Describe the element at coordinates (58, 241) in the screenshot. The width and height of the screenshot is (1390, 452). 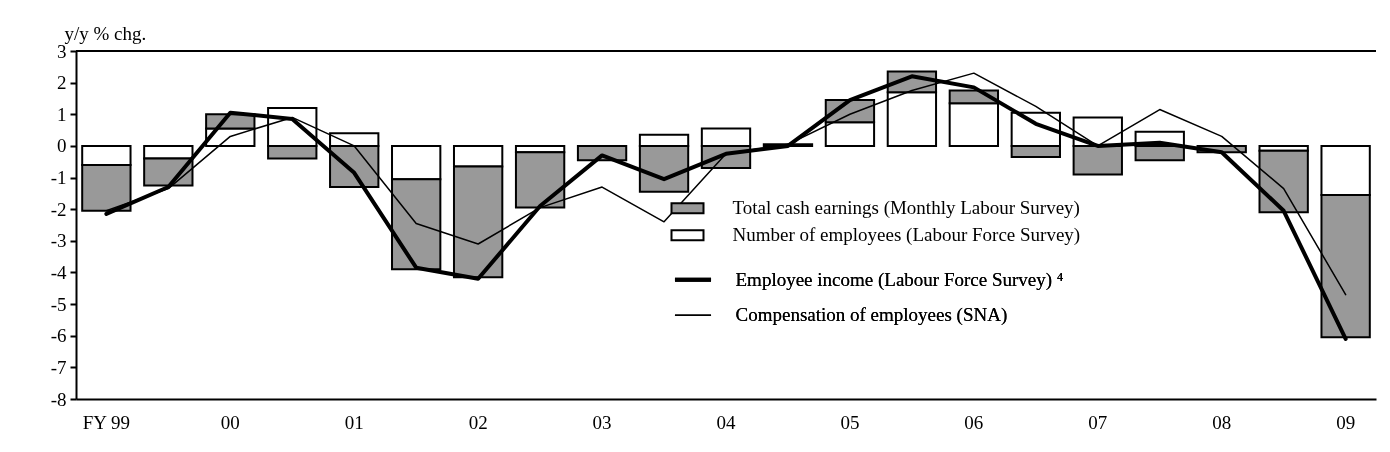
I see `y-tick-label: -3` at that location.